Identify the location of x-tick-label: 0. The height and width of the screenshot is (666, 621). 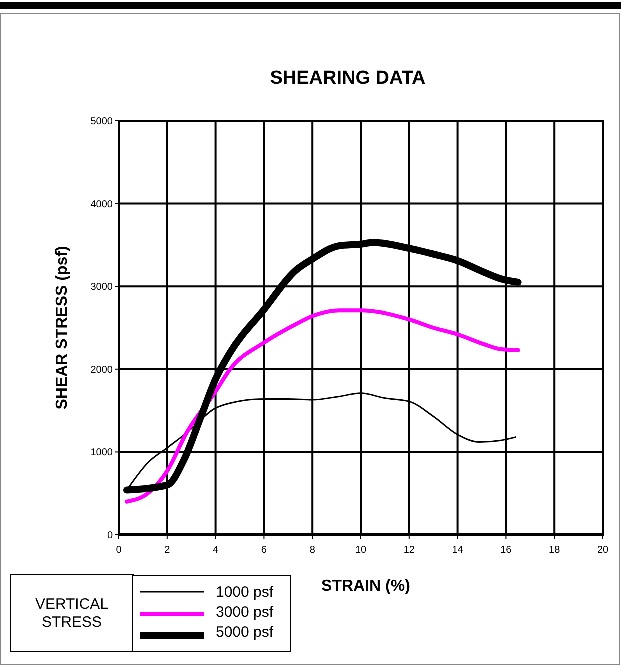
(119, 550).